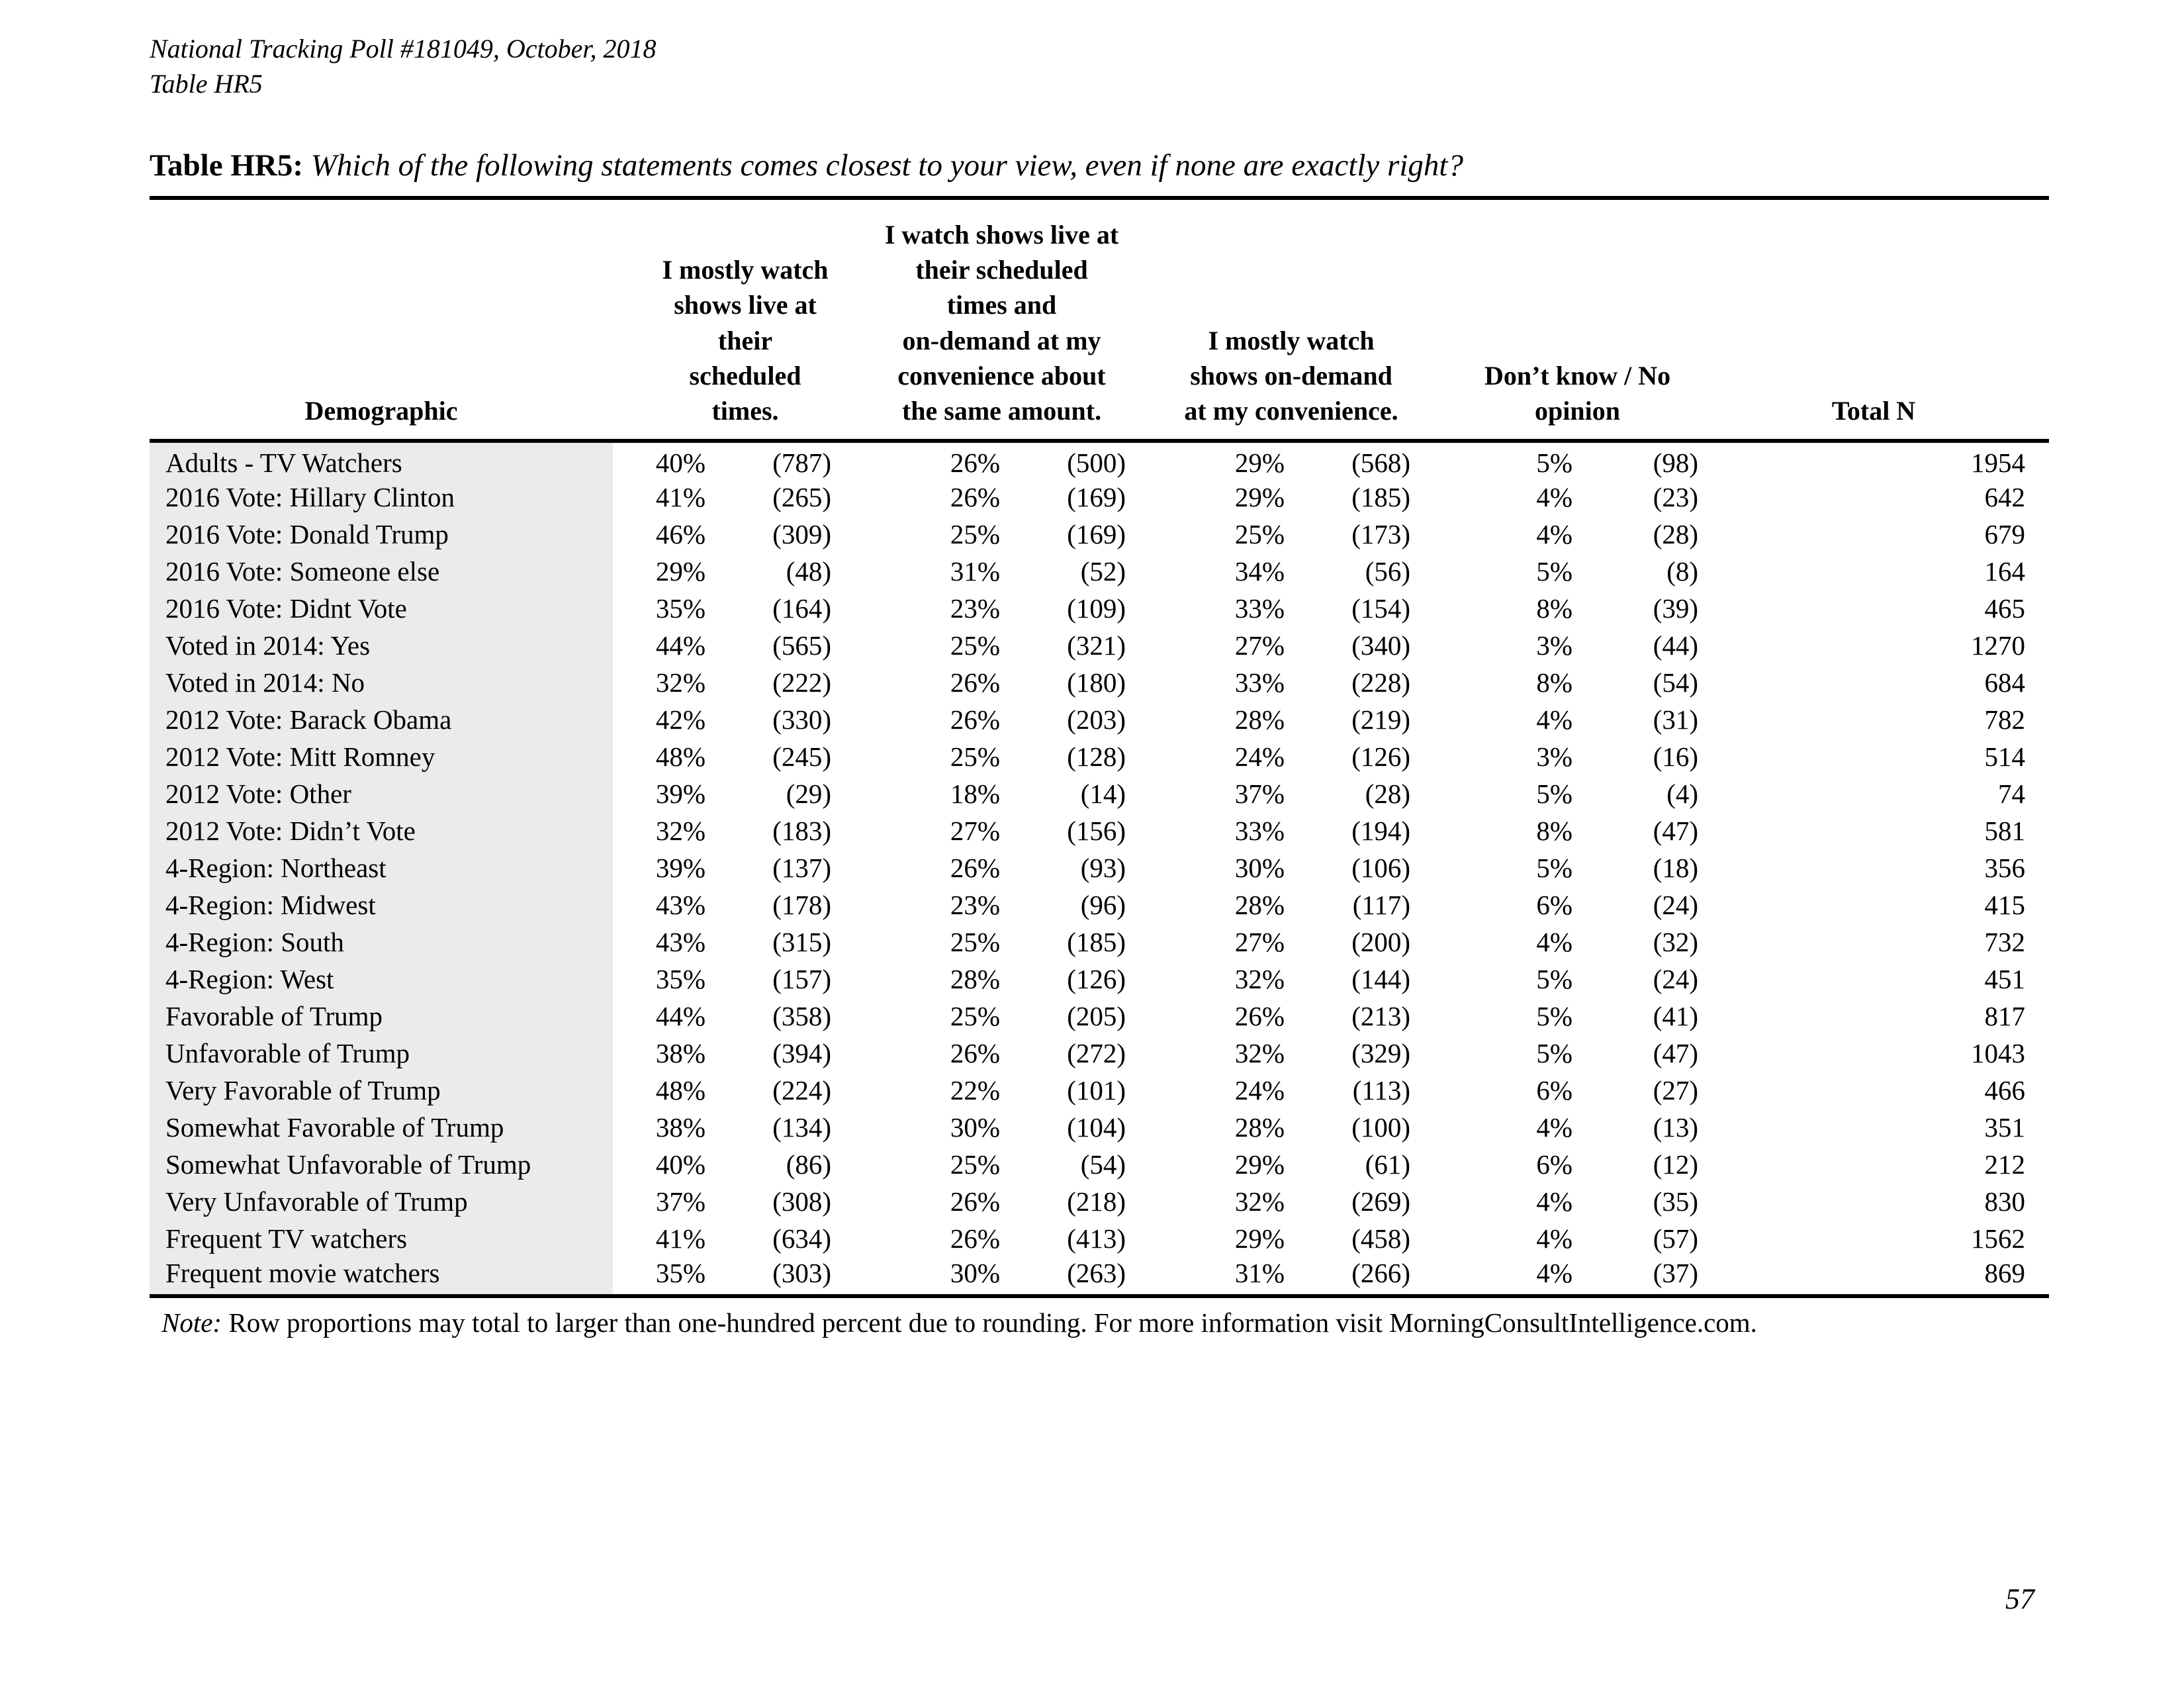 This screenshot has height=1688, width=2184. Describe the element at coordinates (1676, 1201) in the screenshot. I see `count-cell: (35)` at that location.